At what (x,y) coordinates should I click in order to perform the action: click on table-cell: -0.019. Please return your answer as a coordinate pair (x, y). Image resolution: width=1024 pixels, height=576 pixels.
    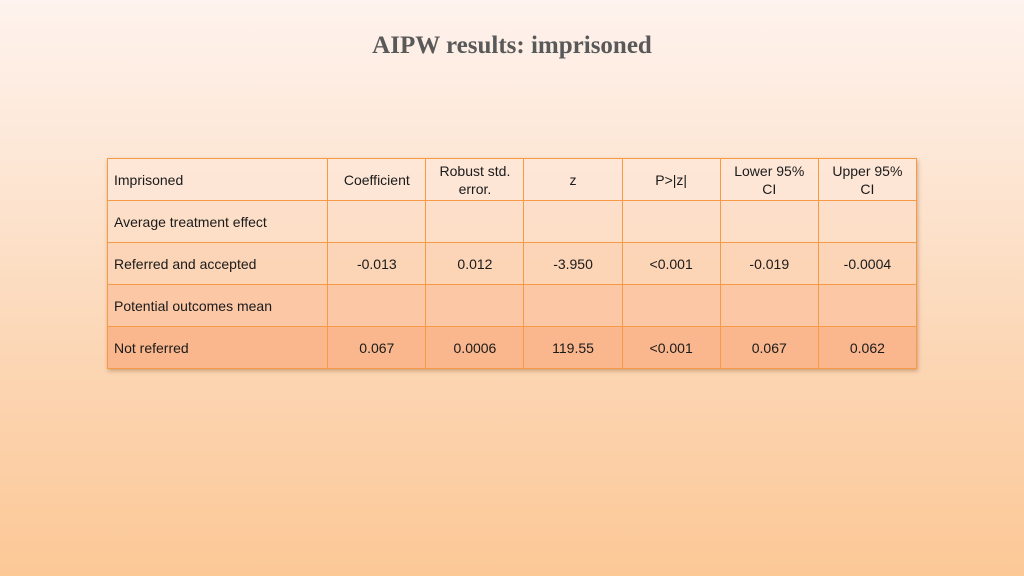
    Looking at the image, I should click on (769, 263).